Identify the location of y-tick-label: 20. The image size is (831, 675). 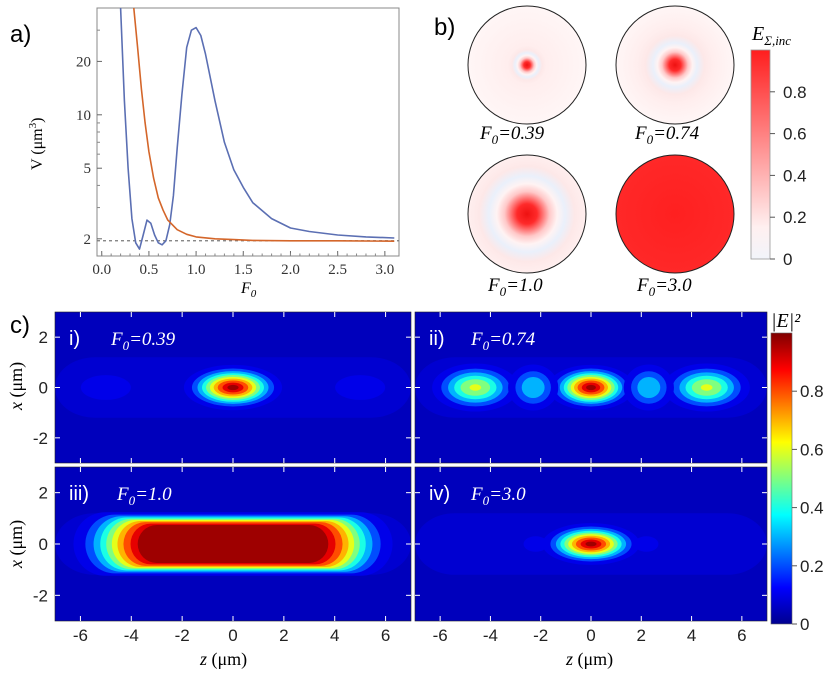
(83, 62).